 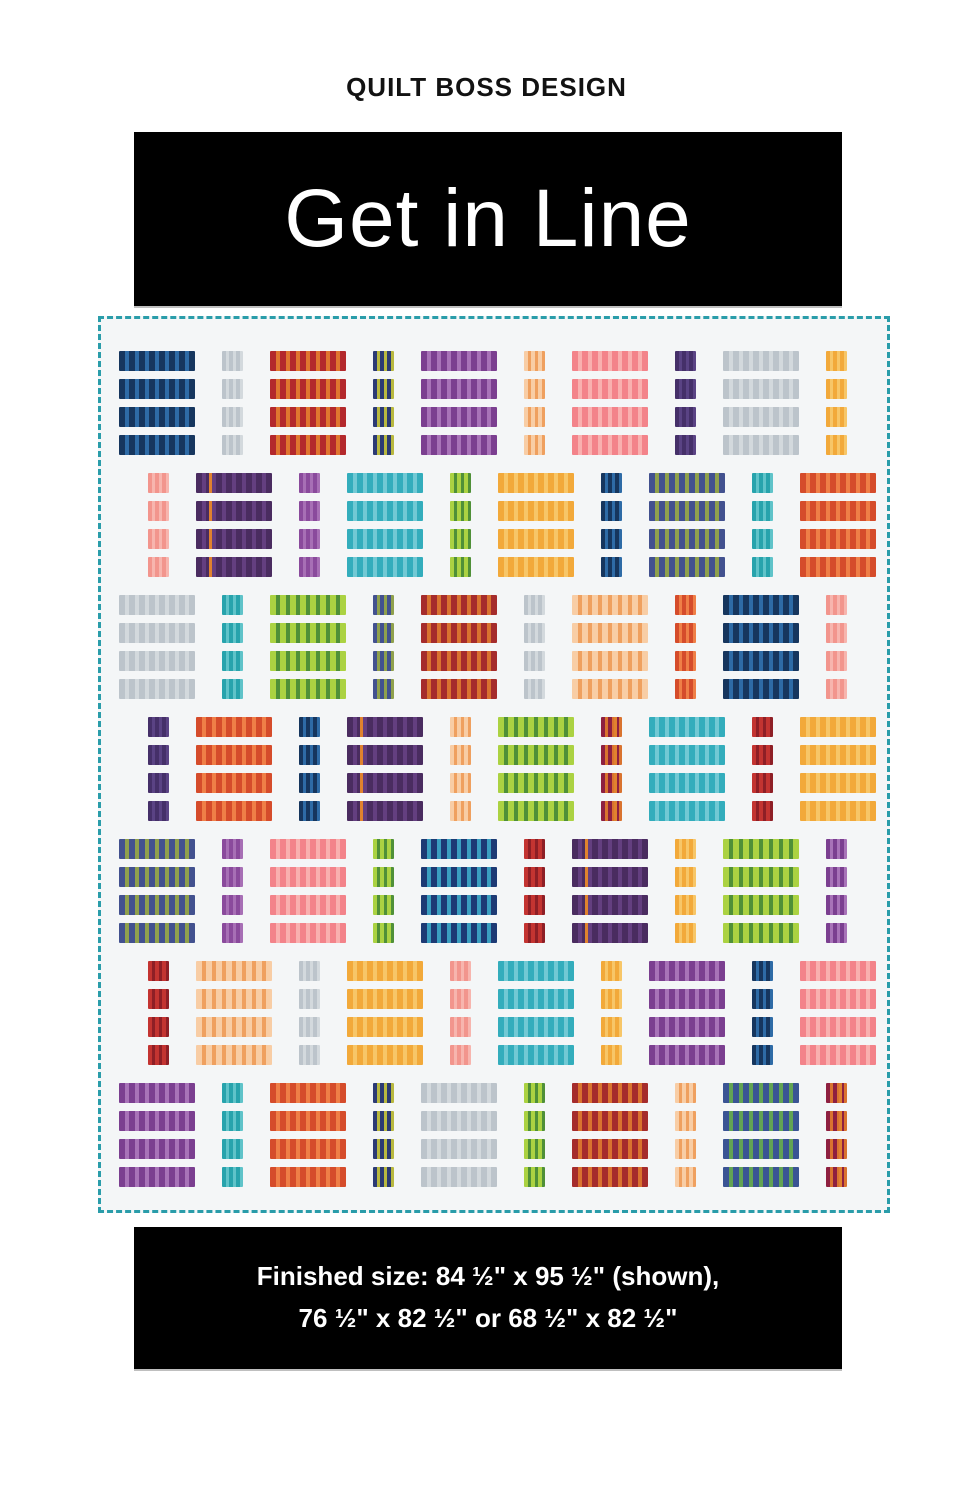 I want to click on quilt-block-navyOlive, so click(x=687, y=525).